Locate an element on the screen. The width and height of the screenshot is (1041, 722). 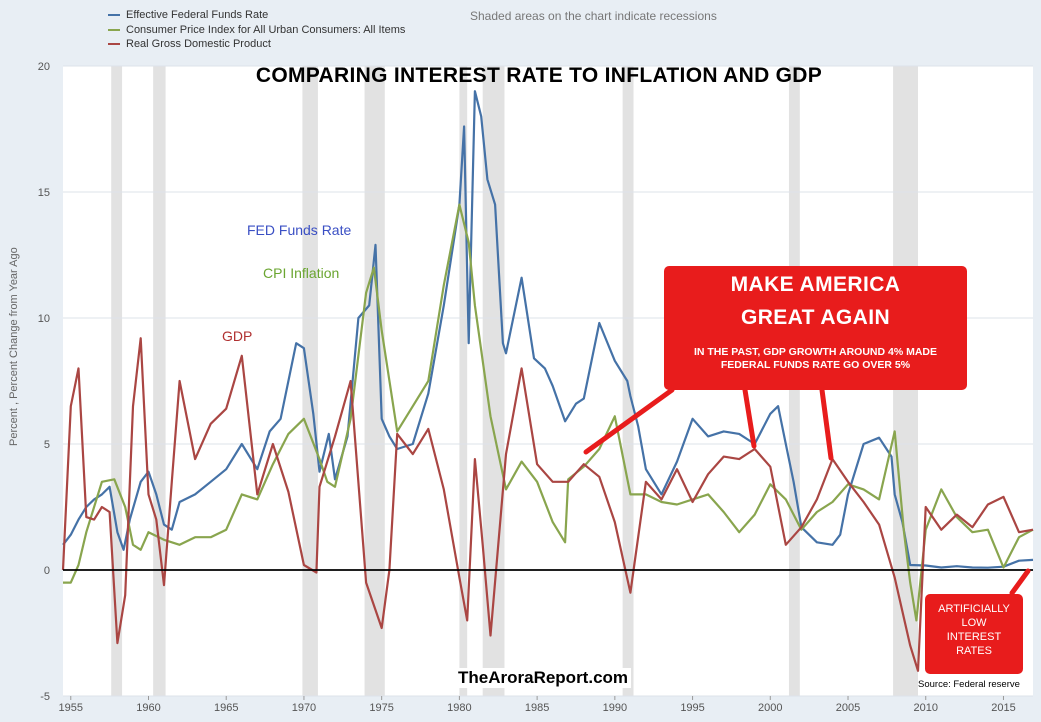
x-tick-label: 1985 is located at coordinates (537, 708).